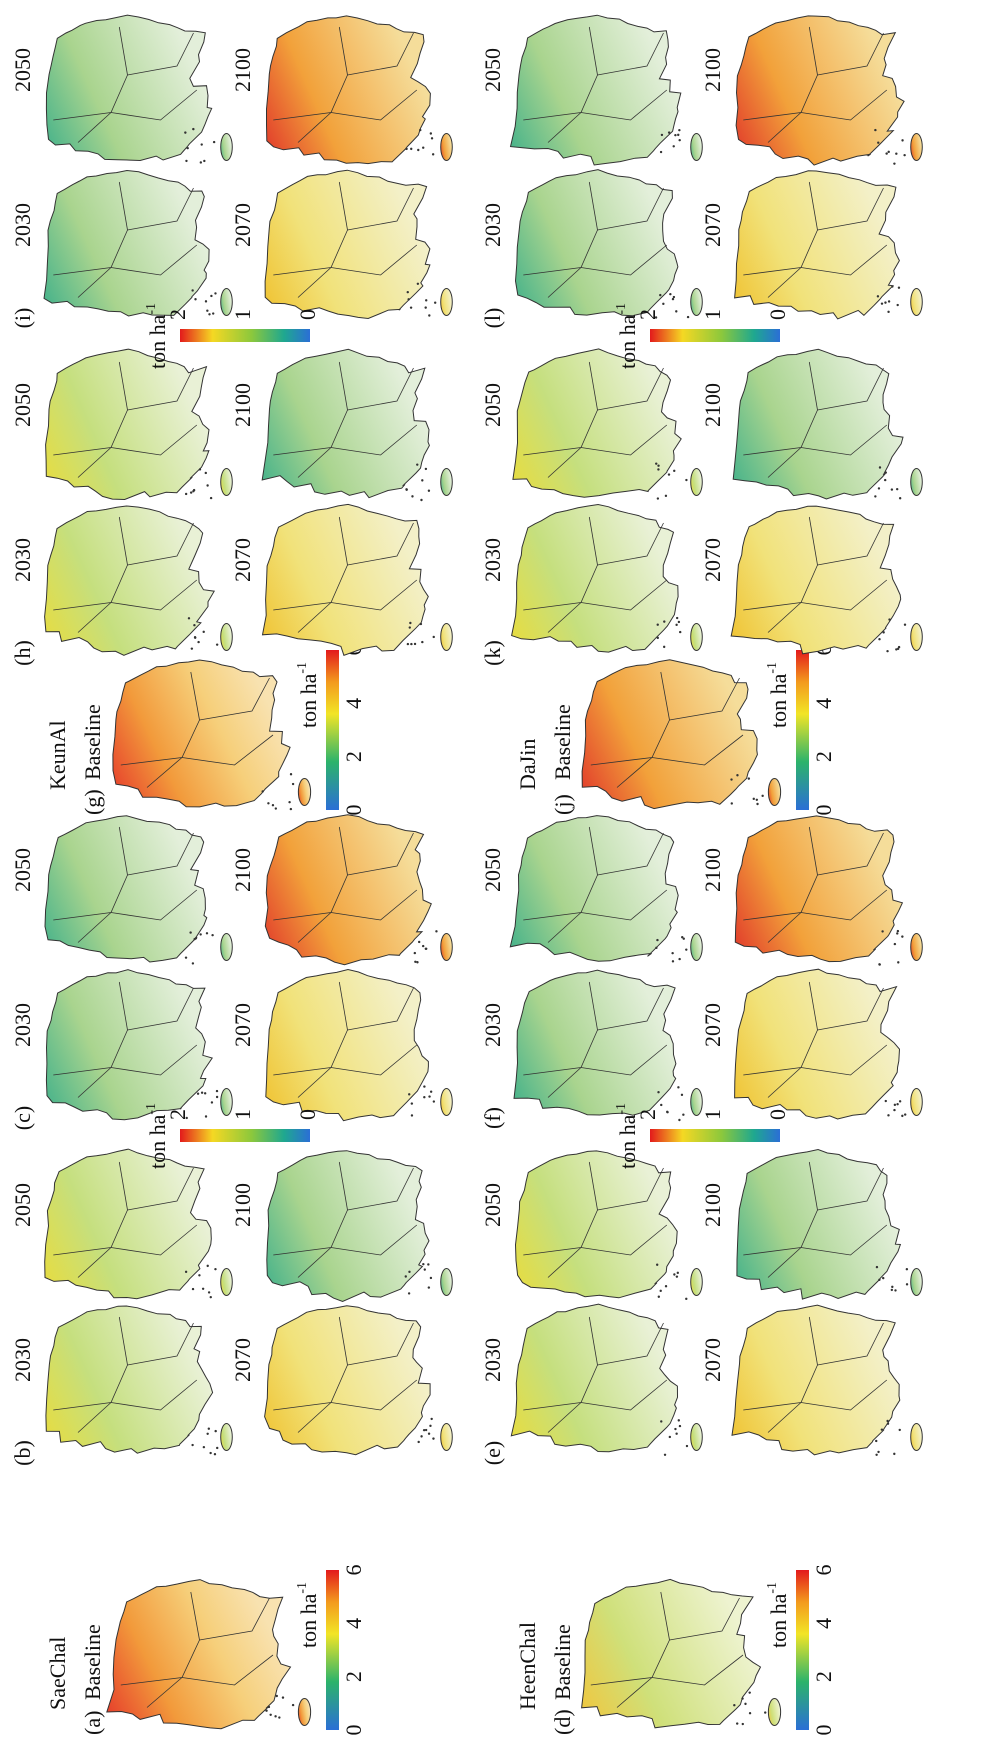  Describe the element at coordinates (22, 653) in the screenshot. I see `panel-label: (h)` at that location.